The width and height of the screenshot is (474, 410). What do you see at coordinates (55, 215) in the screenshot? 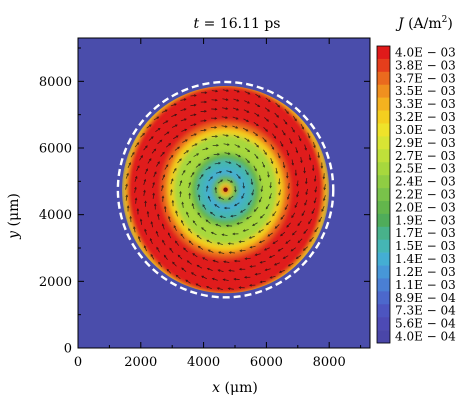
I see `y-tick-label: 4000` at bounding box center [55, 215].